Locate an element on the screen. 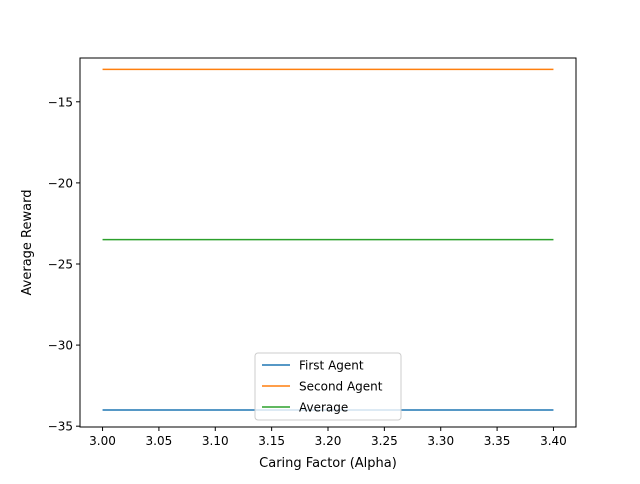 The image size is (640, 484). y-tick-label: −30 is located at coordinates (60, 346).